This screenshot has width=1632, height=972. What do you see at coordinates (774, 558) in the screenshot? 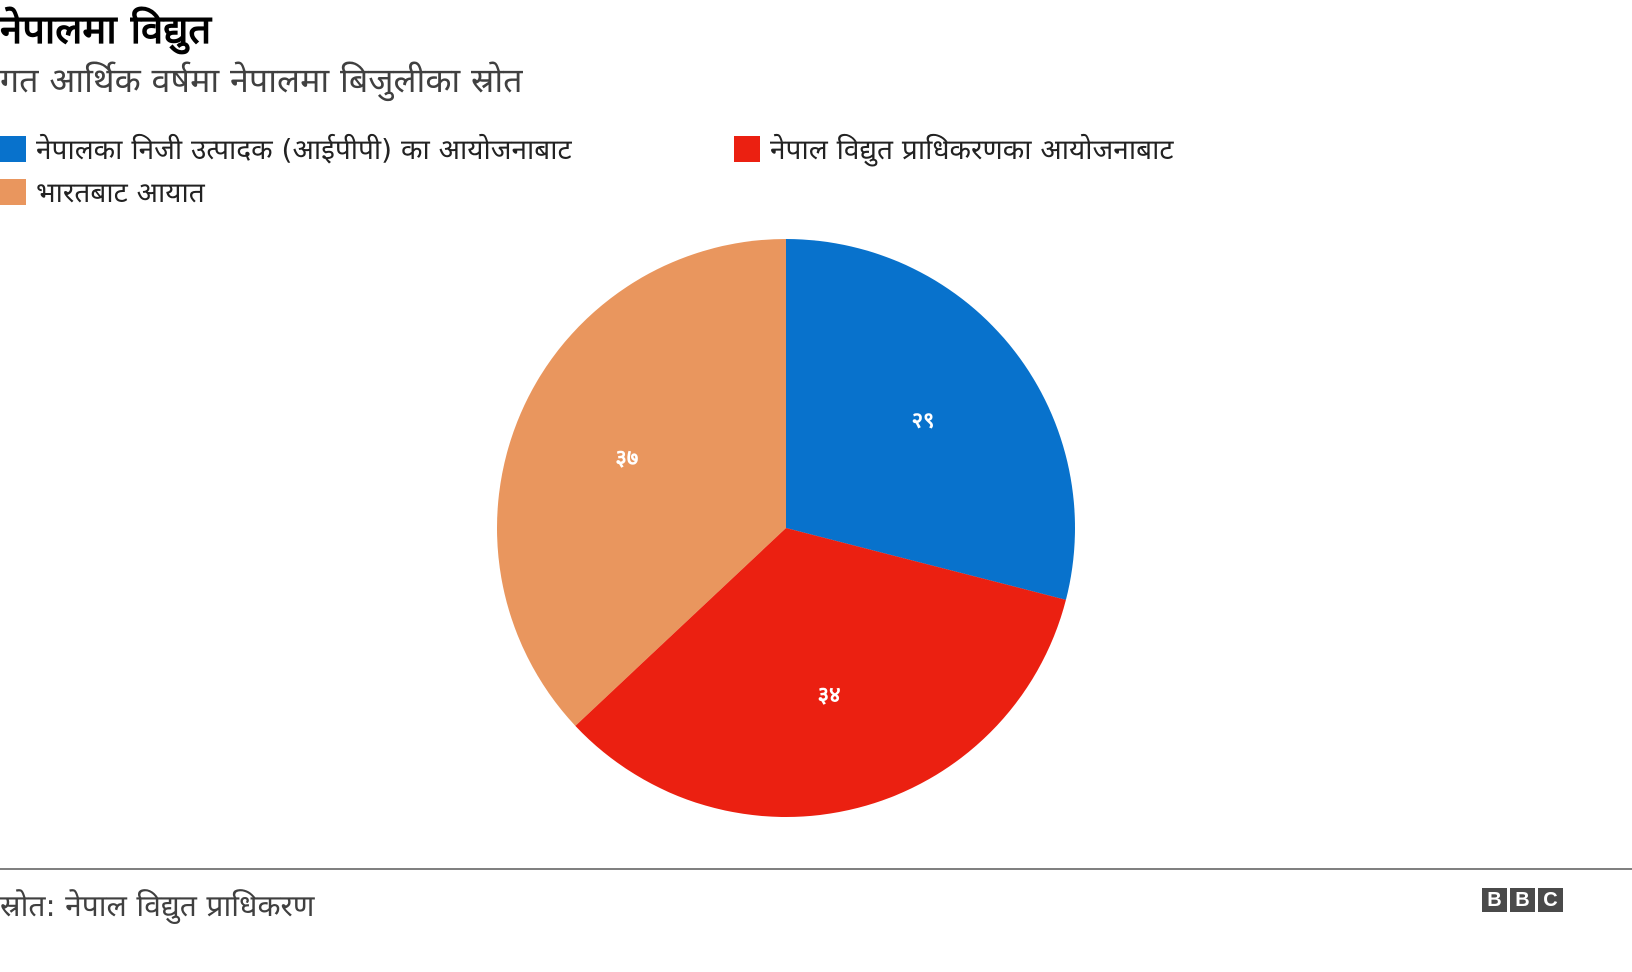
I see `pie-labels: २९ ३४ ३७` at bounding box center [774, 558].